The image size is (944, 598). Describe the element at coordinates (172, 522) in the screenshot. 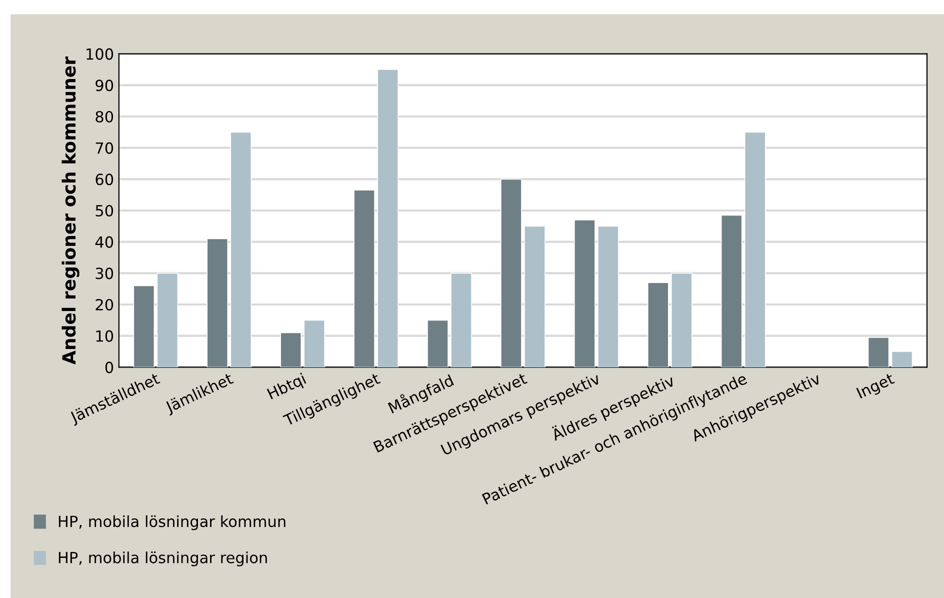

I see `legend-label: HP, mobila lösningar kommun` at that location.